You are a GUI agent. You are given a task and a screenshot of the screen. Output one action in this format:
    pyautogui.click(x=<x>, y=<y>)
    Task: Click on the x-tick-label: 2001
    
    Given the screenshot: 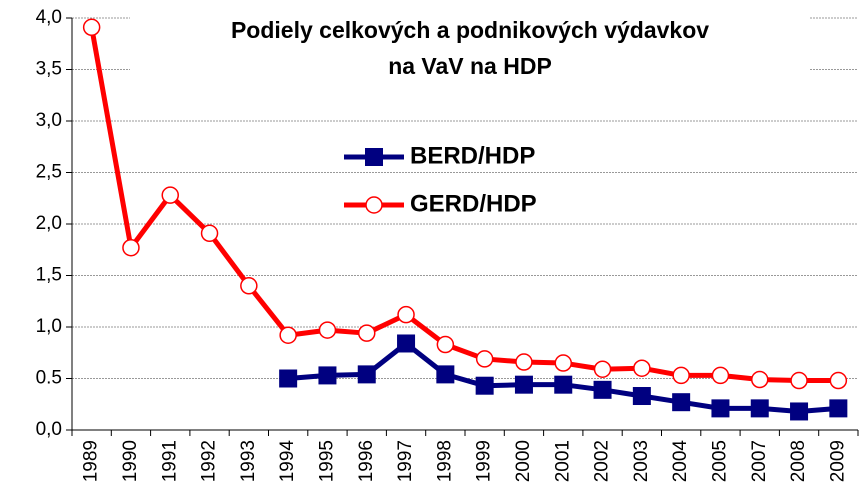 What is the action you would take?
    pyautogui.click(x=562, y=461)
    